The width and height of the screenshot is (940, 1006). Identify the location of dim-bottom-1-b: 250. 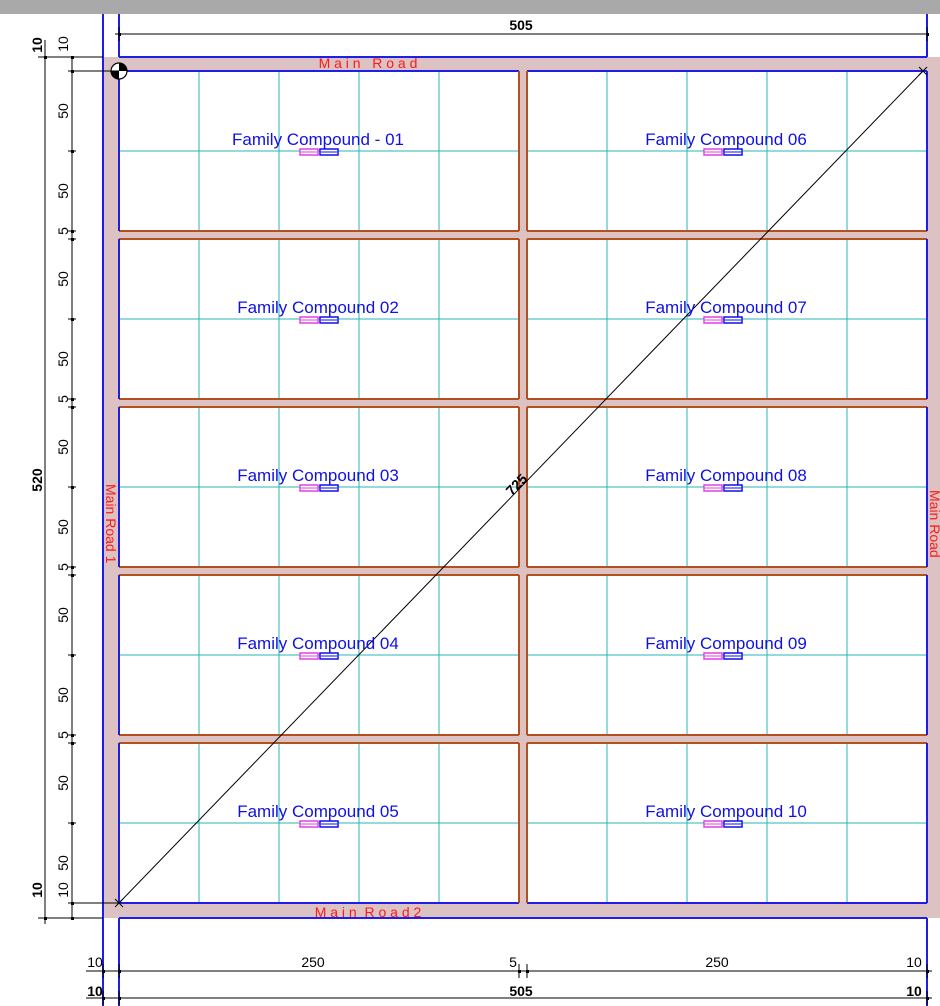
(313, 962).